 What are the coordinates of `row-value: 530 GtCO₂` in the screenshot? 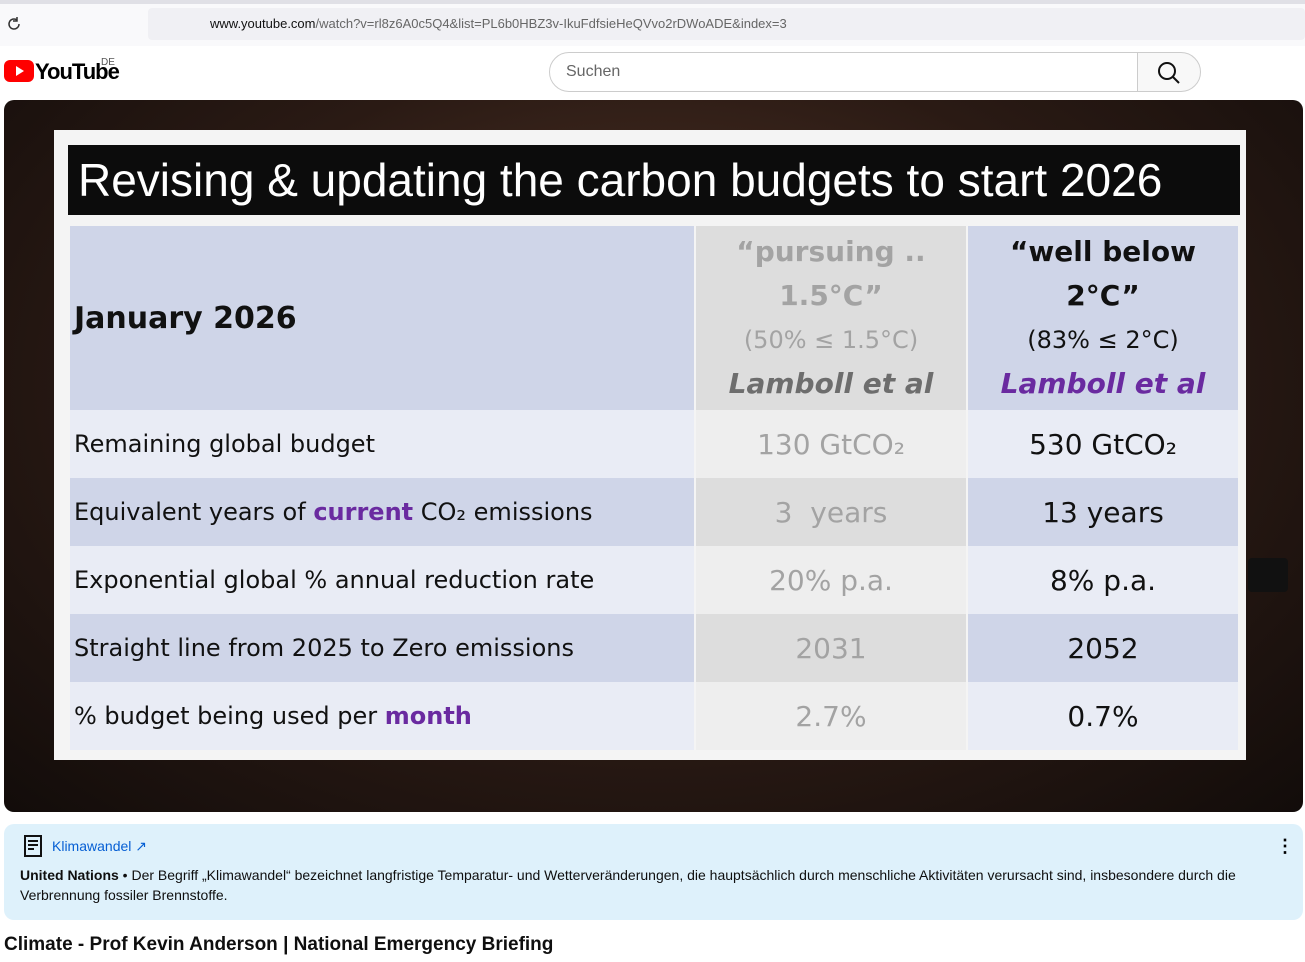 It's located at (1103, 444).